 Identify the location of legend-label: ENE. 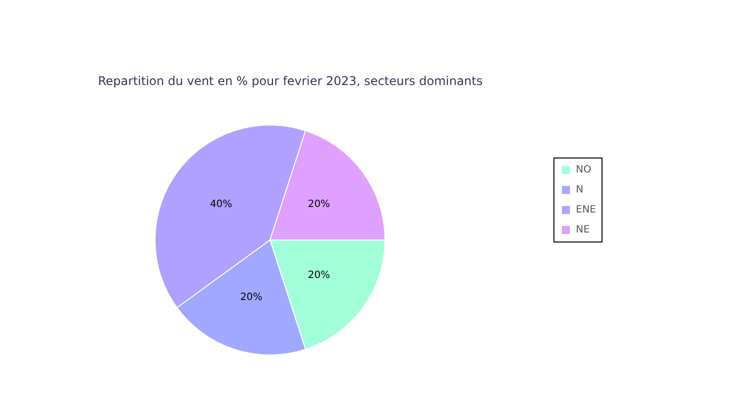
(586, 210).